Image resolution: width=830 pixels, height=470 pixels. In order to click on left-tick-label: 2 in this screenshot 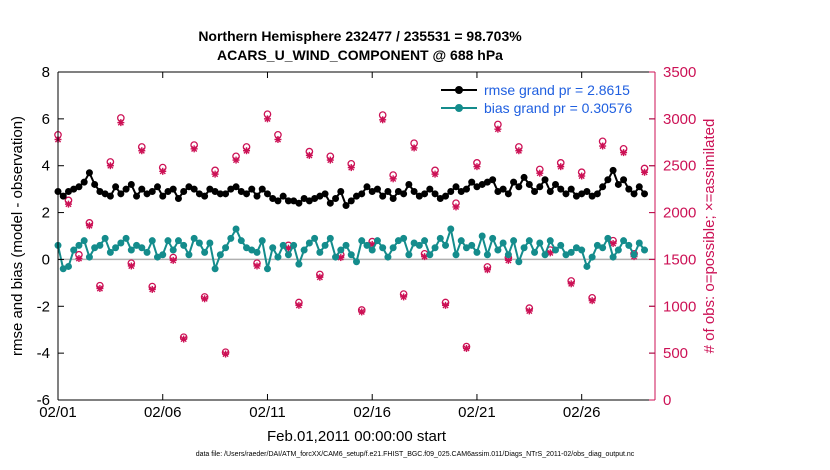, I will do `click(46, 213)`.